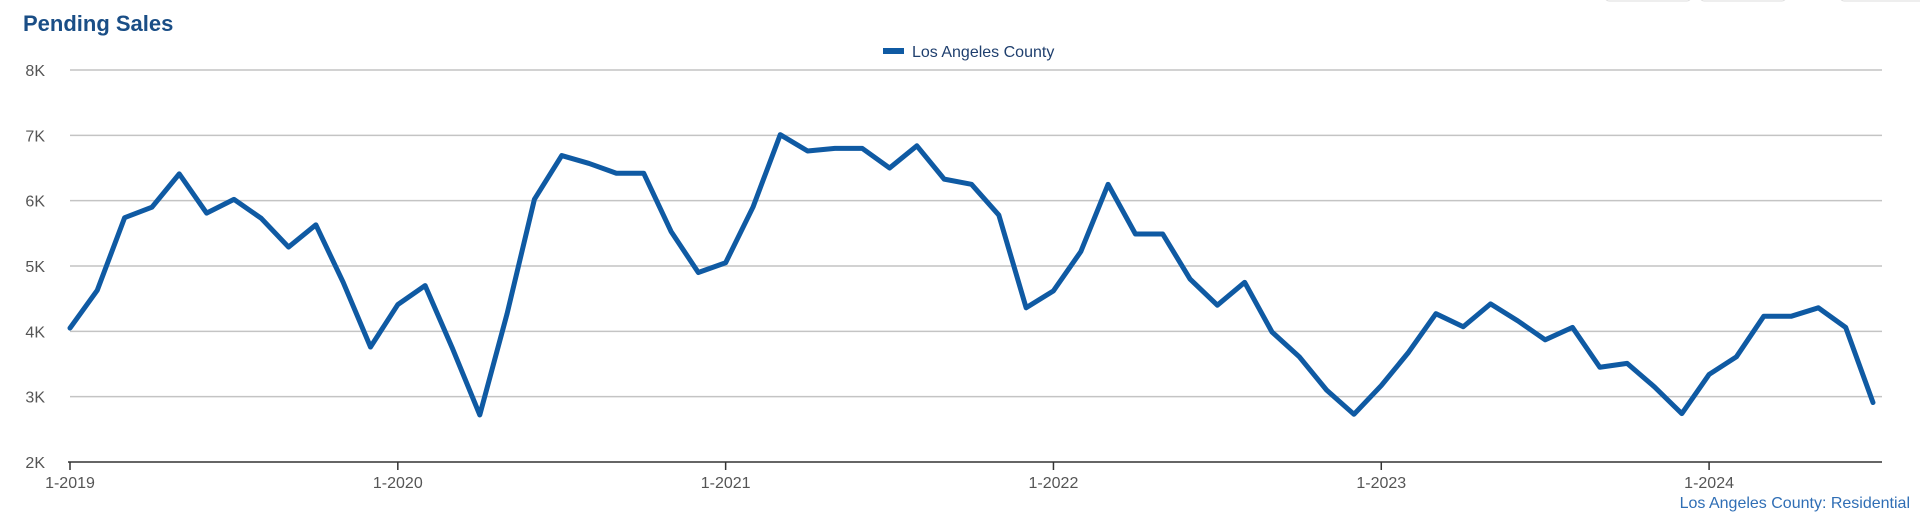  What do you see at coordinates (963, 476) in the screenshot?
I see `x-axis: 1-2019 1-2020 1-2021 1-2022 1-2023 1-2024` at bounding box center [963, 476].